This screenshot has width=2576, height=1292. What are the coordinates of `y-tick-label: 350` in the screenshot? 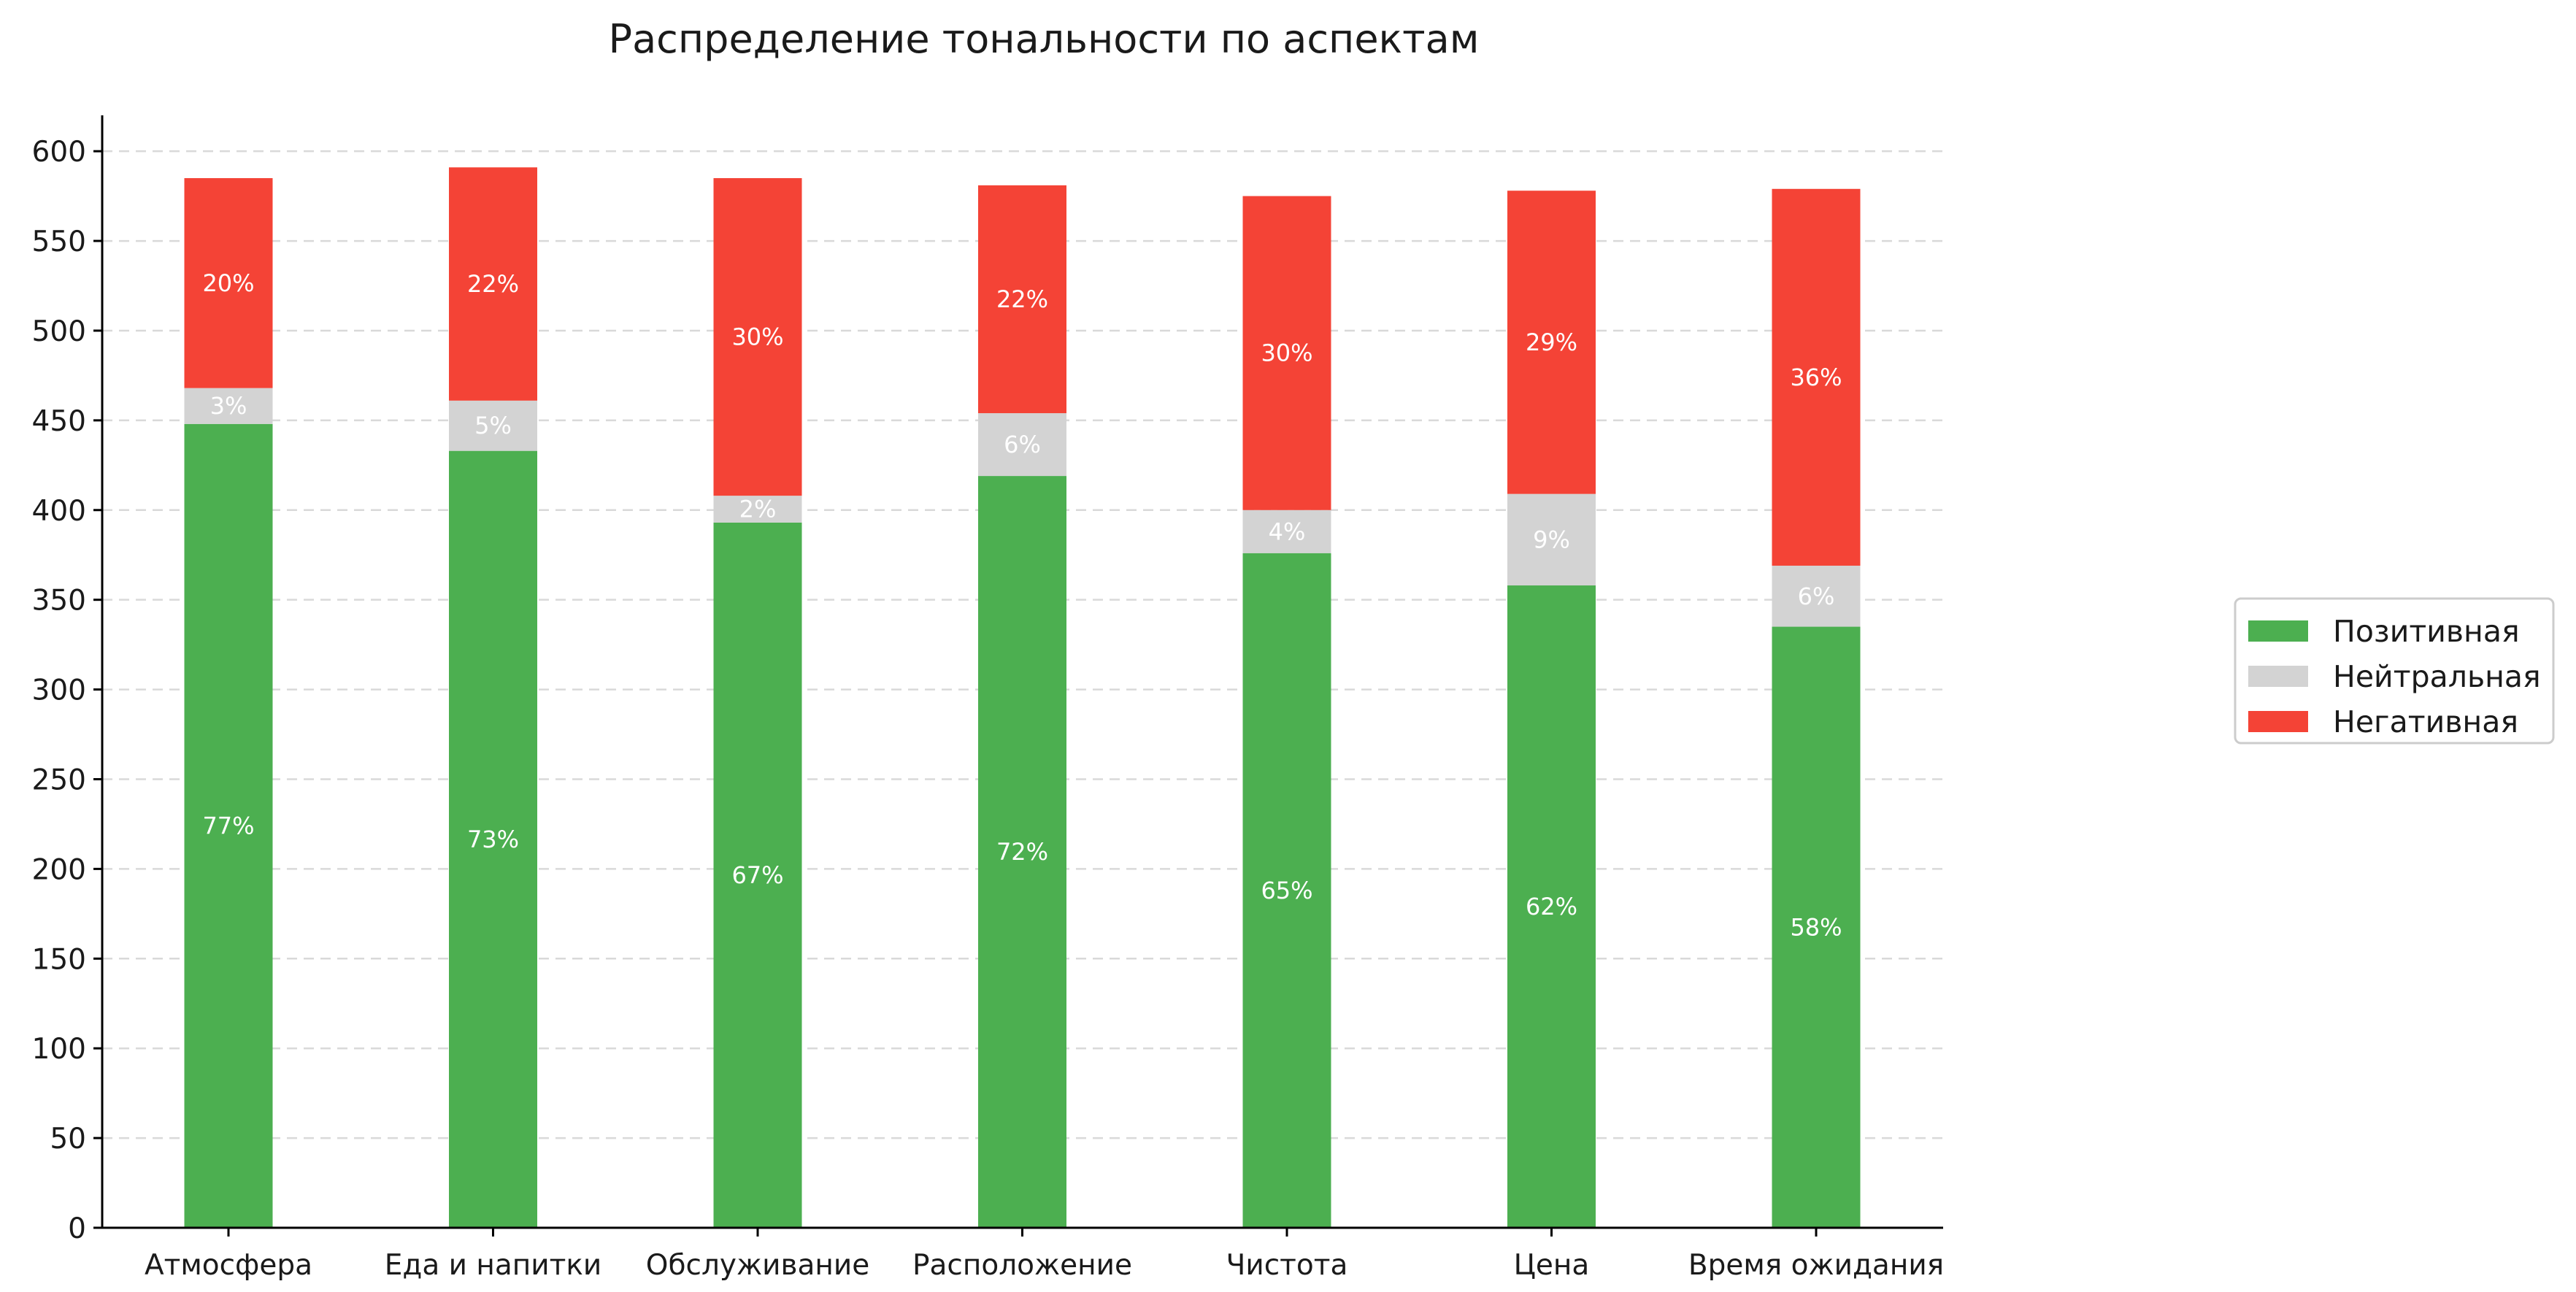 It's located at (59, 601).